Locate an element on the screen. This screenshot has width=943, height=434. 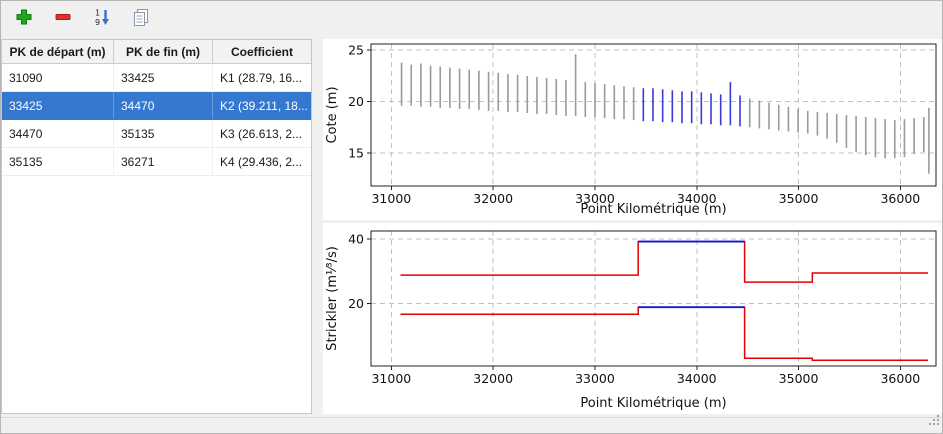
copy-button is located at coordinates (141, 20).